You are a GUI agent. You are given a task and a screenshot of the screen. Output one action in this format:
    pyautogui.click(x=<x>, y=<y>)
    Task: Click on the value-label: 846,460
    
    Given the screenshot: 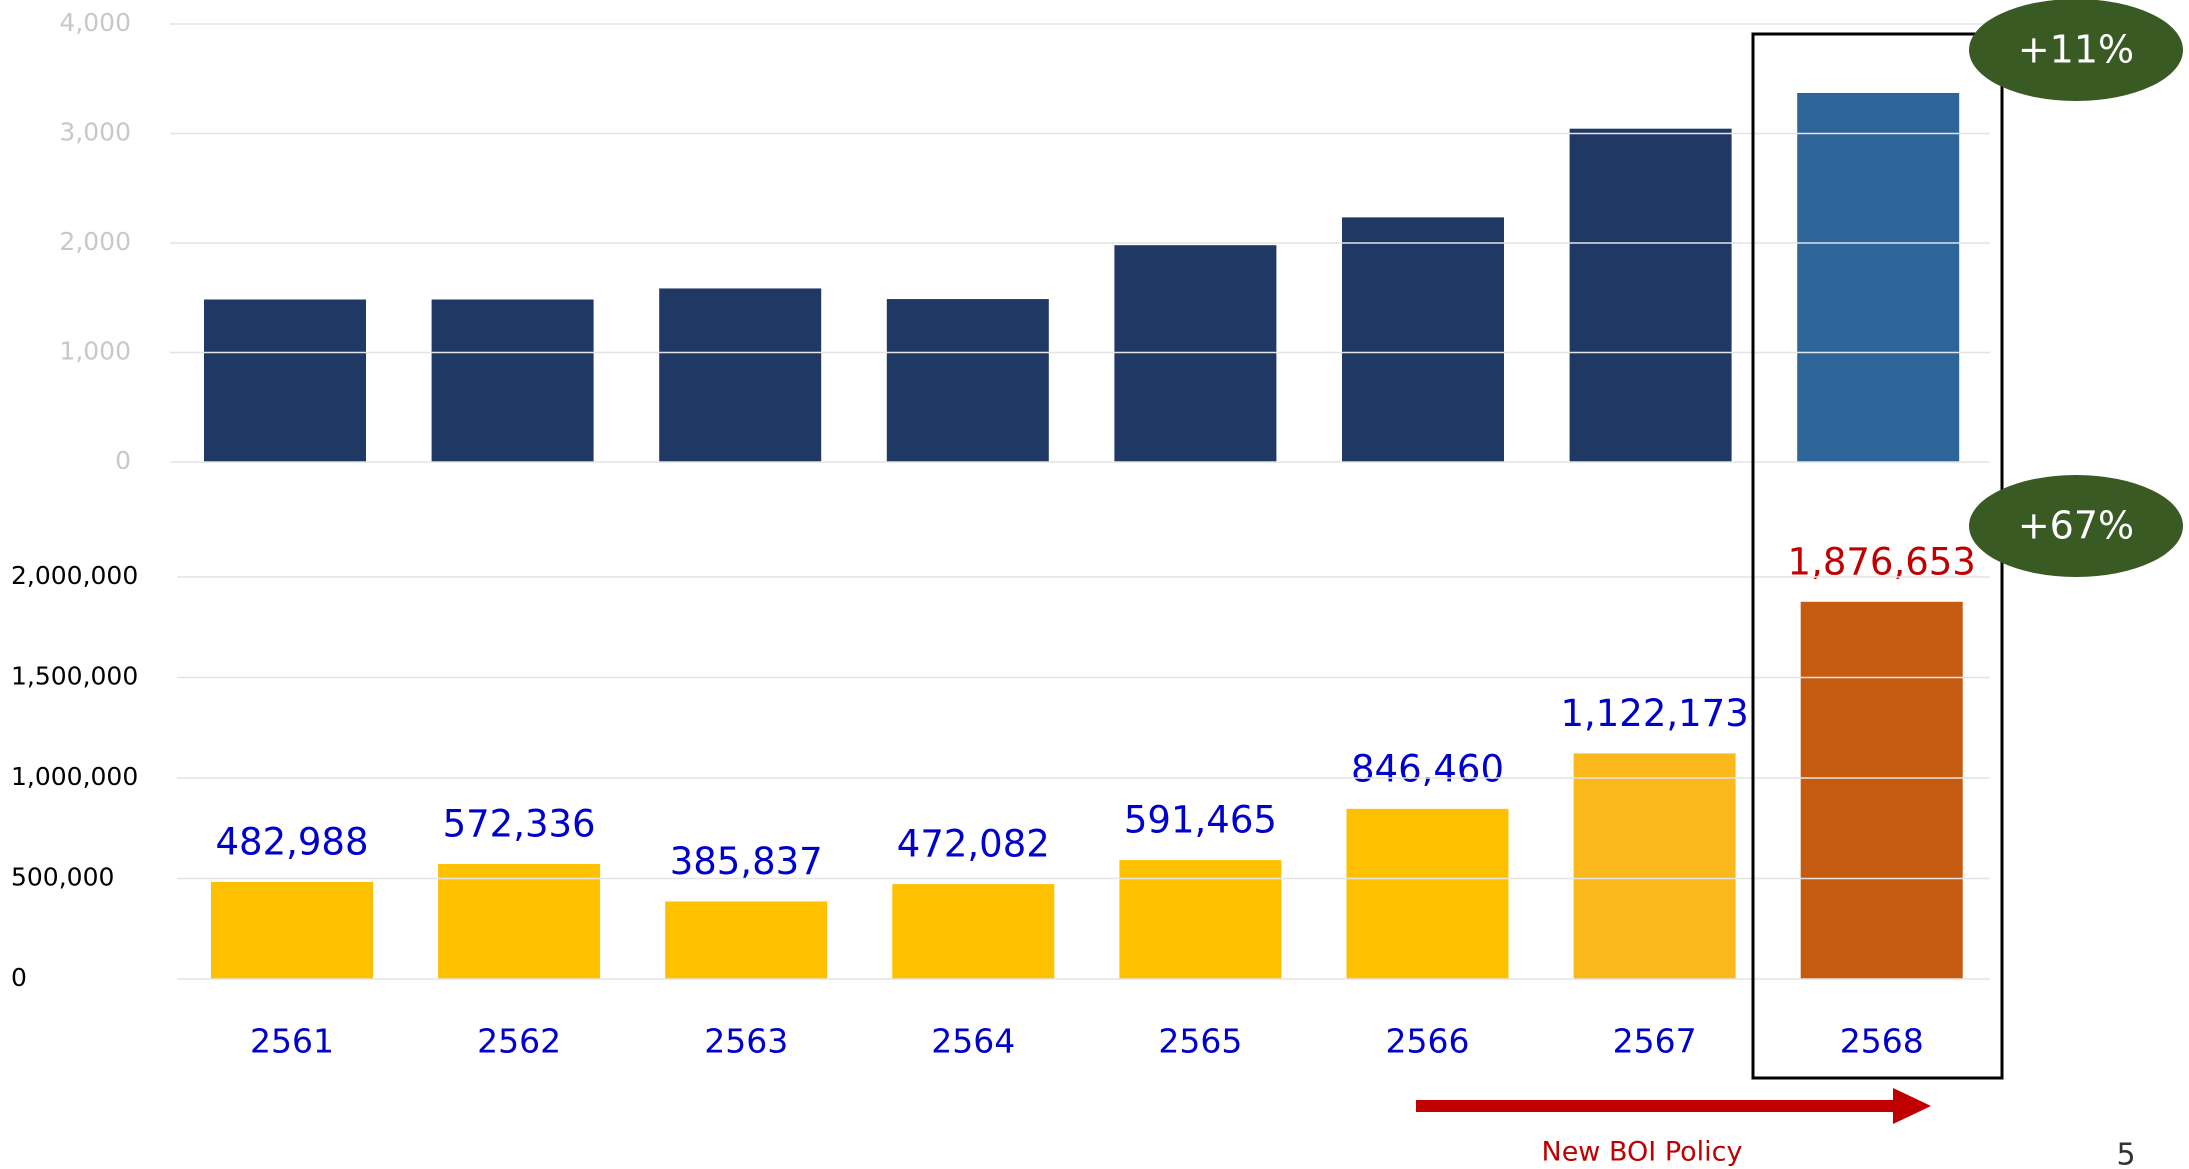 What is the action you would take?
    pyautogui.click(x=1427, y=768)
    